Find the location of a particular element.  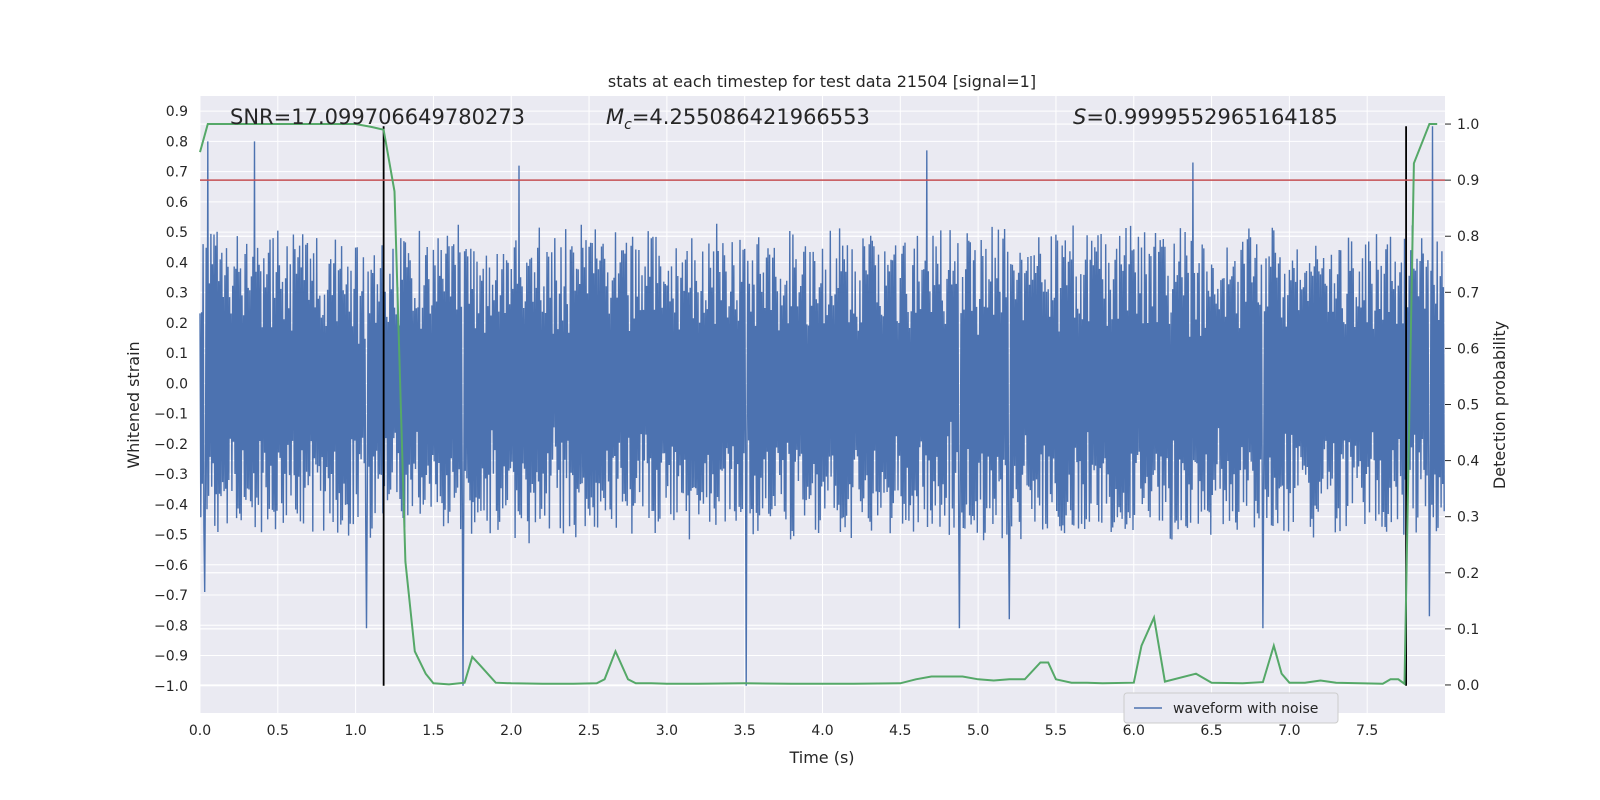

legend-label: waveform with noise is located at coordinates (1245, 709).